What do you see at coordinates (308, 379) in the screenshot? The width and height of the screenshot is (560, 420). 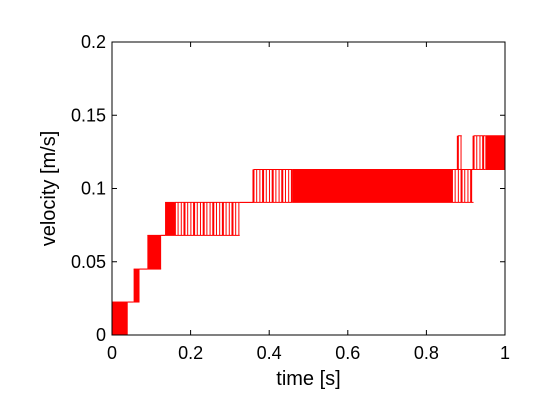 I see `x-axis-label: time [s]` at bounding box center [308, 379].